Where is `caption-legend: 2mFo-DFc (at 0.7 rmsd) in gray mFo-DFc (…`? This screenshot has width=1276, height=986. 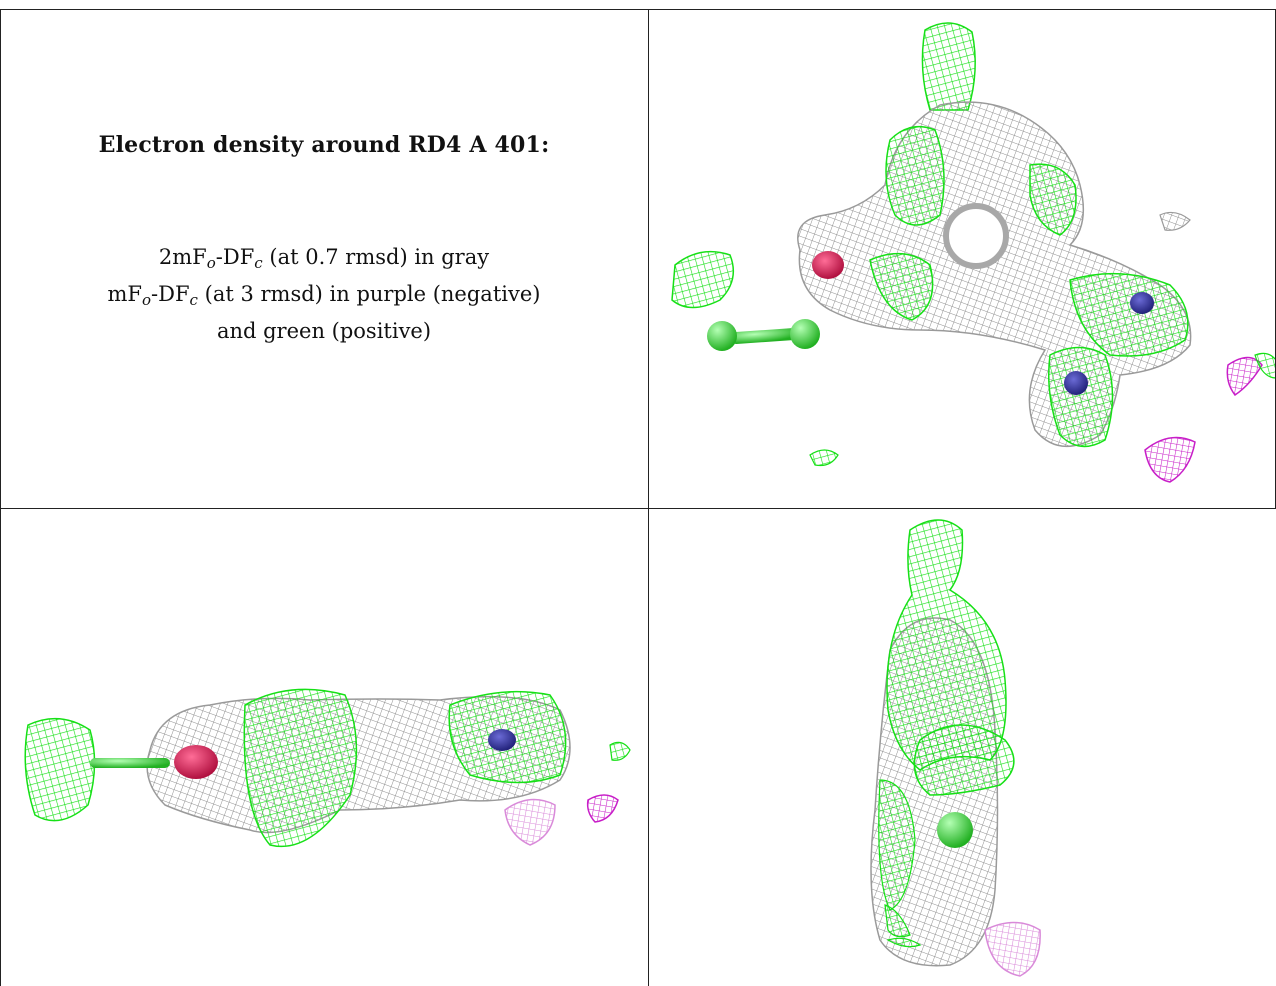 caption-legend: 2mFo-DFc (at 0.7 rmsd) in gray mFo-DFc (… is located at coordinates (324, 294).